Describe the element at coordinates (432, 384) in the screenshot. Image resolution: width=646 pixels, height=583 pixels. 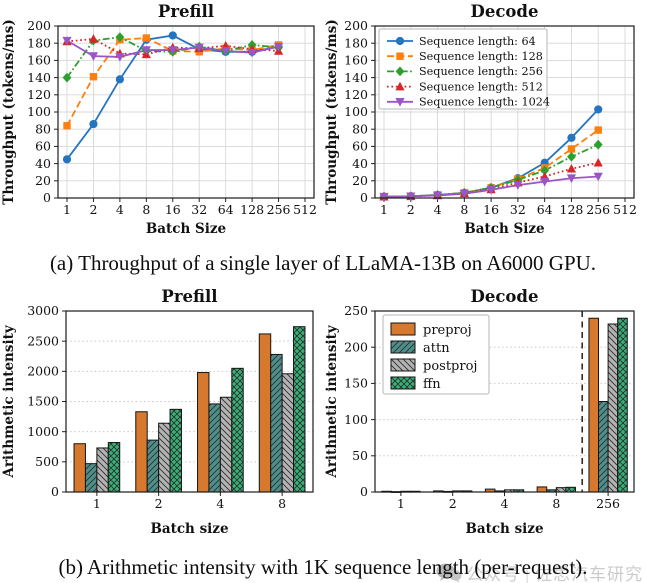
I see `svg-text: ffn` at that location.